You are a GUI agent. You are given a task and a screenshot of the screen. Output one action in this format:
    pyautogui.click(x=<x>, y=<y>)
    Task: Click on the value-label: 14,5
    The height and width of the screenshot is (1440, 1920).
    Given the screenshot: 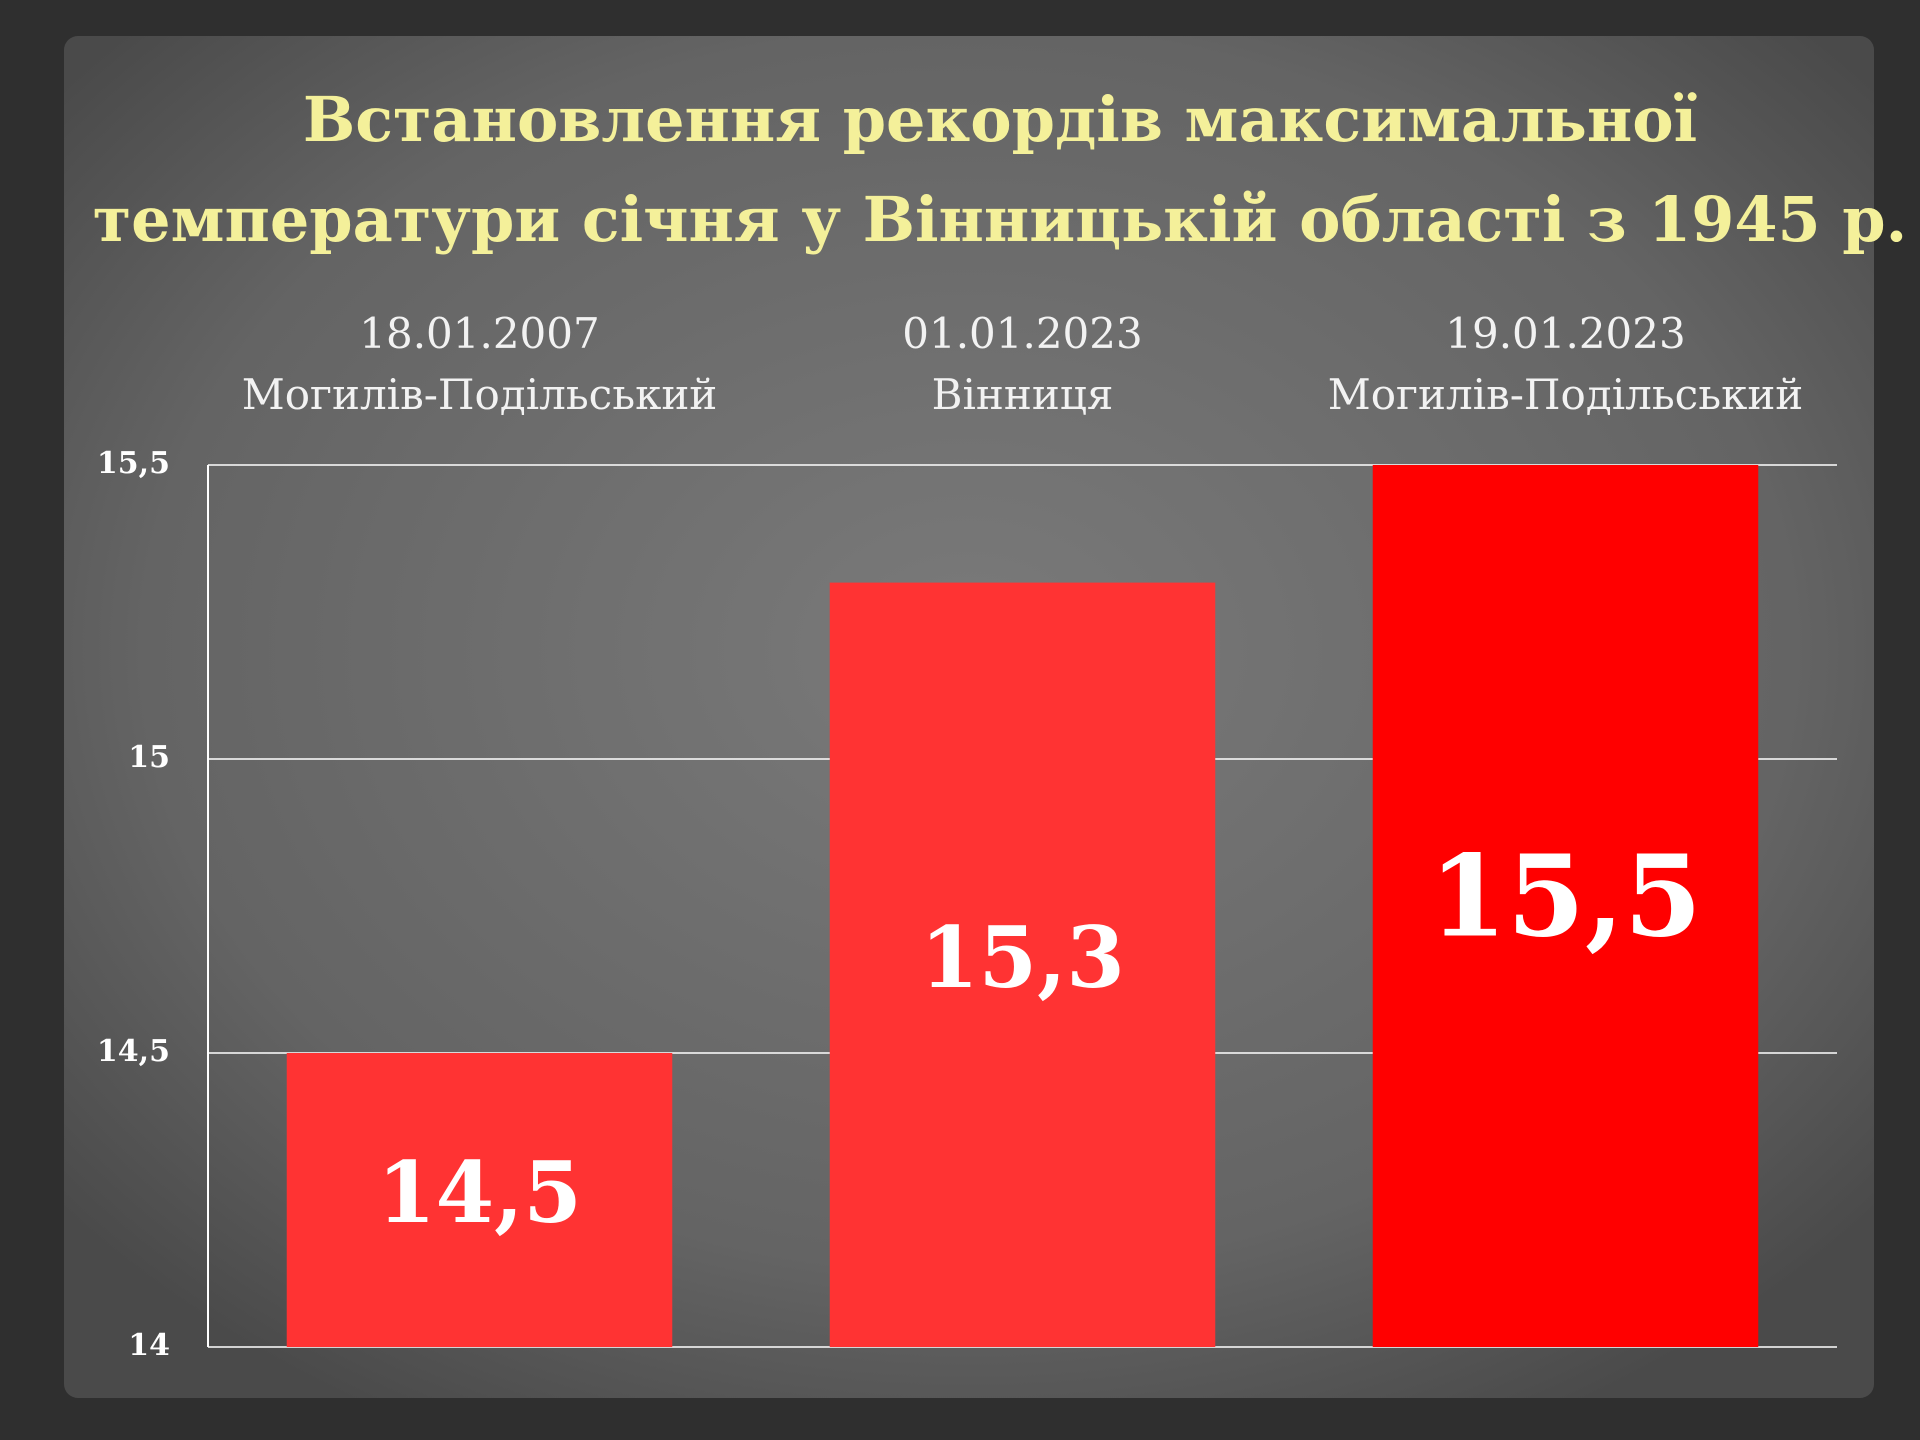 What is the action you would take?
    pyautogui.click(x=479, y=1192)
    